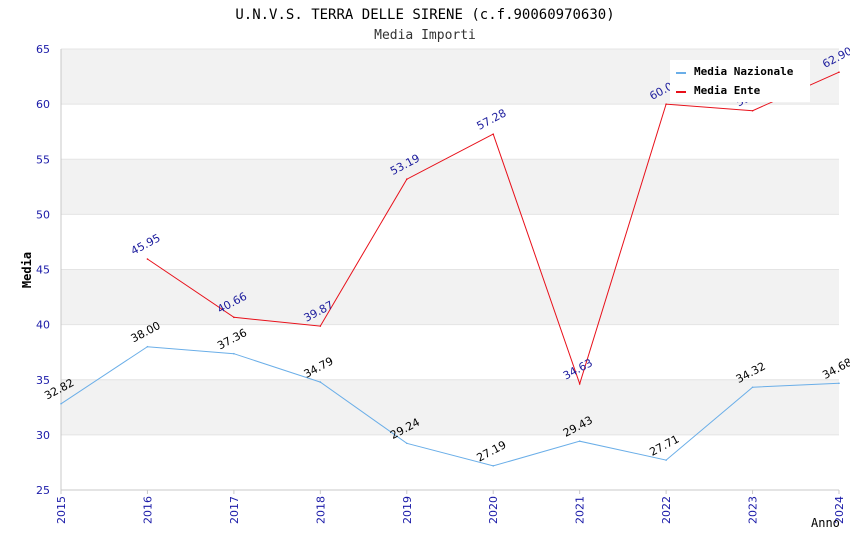 The height and width of the screenshot is (550, 850). What do you see at coordinates (580, 510) in the screenshot?
I see `x-tick-label: 2021` at bounding box center [580, 510].